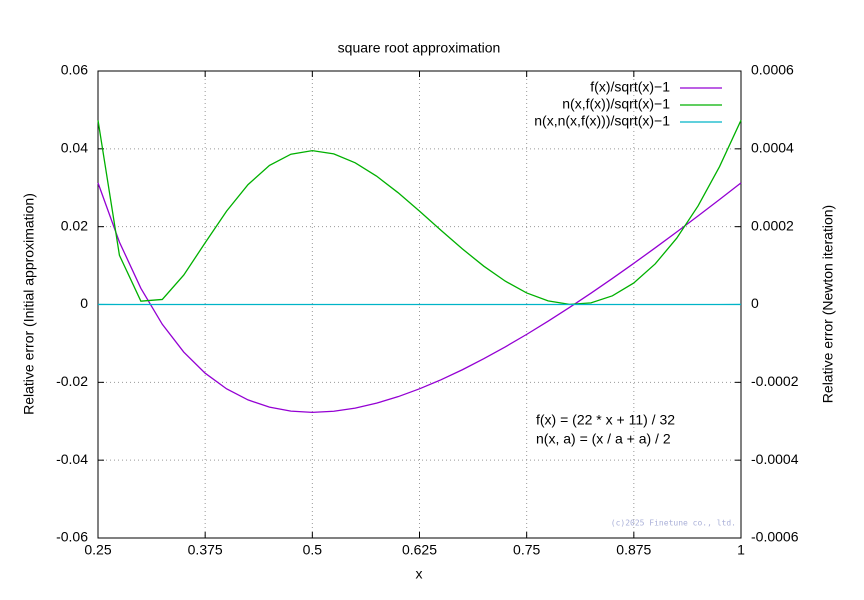 The height and width of the screenshot is (600, 864). What do you see at coordinates (755, 303) in the screenshot?
I see `y2-tick-label: 0` at bounding box center [755, 303].